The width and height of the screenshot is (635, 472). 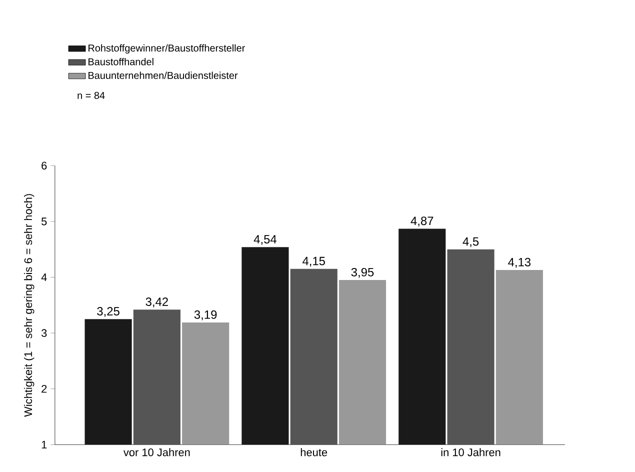 What do you see at coordinates (157, 303) in the screenshot?
I see `data-label: 3,42` at bounding box center [157, 303].